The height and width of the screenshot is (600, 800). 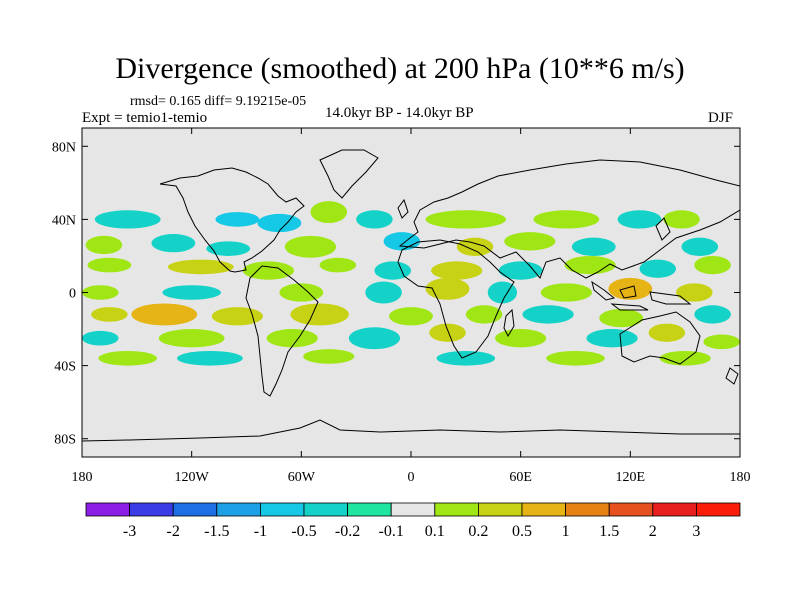 What do you see at coordinates (82, 477) in the screenshot?
I see `x-tick-label-0: 180` at bounding box center [82, 477].